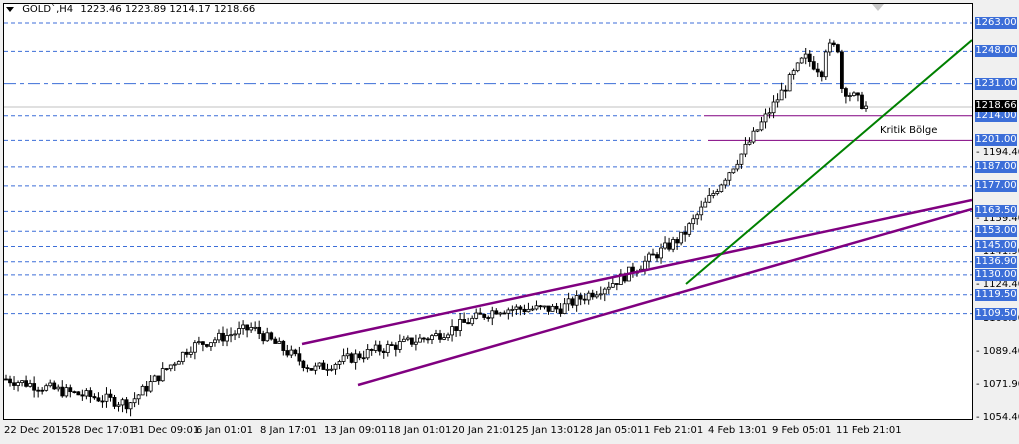 This screenshot has width=1019, height=444. Describe the element at coordinates (102, 430) in the screenshot. I see `time-tick-label: 28 Dec 17:01` at that location.